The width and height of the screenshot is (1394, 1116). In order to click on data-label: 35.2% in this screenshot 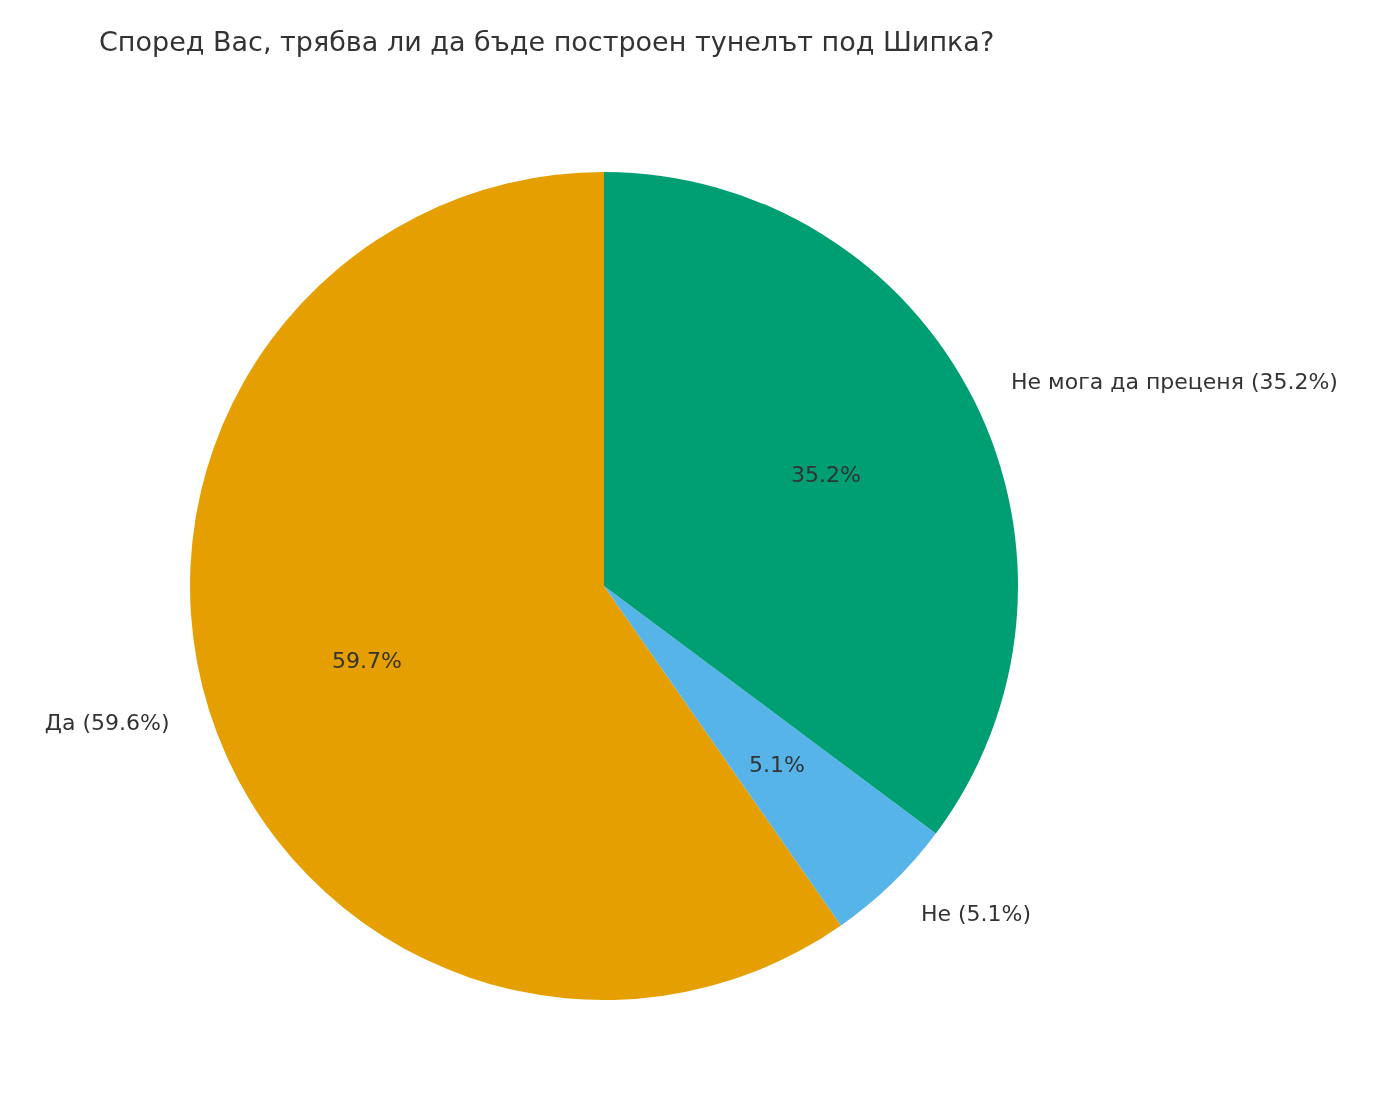, I will do `click(826, 475)`.